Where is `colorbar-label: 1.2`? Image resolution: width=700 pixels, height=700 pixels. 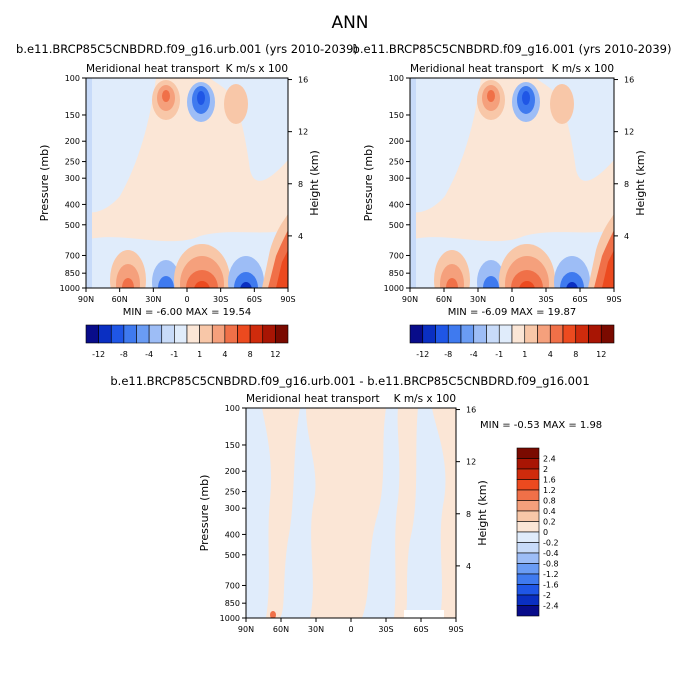
colorbar-label: 1.2 is located at coordinates (549, 490).